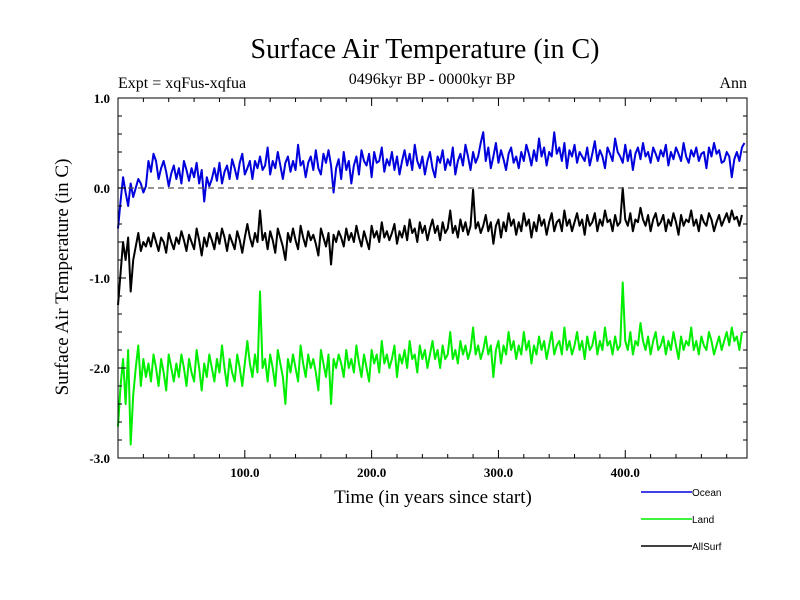 This screenshot has width=800, height=600. Describe the element at coordinates (99, 278) in the screenshot. I see `y-tick-label: -1.0` at that location.